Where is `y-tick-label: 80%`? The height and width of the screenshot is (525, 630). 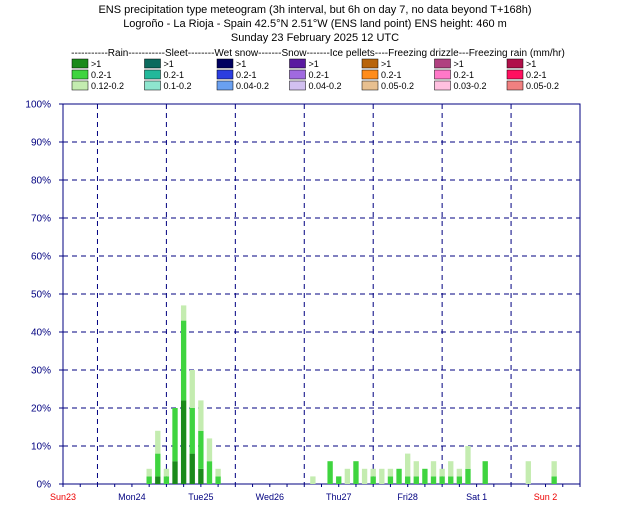 y-tick-label: 80% is located at coordinates (41, 181).